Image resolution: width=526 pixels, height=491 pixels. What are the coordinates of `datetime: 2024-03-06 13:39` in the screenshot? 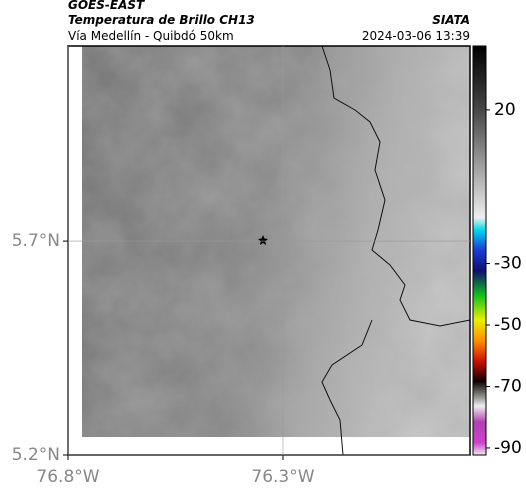 It's located at (416, 36).